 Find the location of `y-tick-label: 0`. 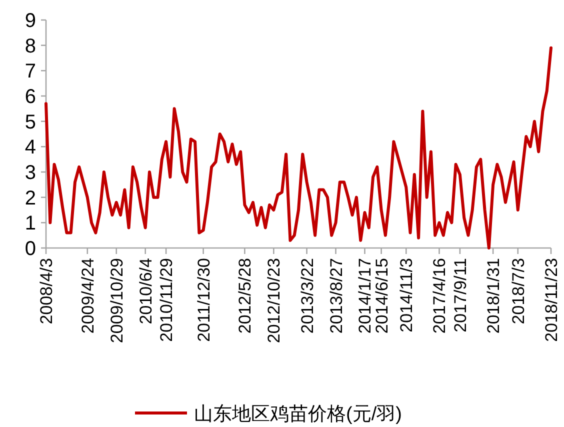

y-tick-label: 0 is located at coordinates (30, 249).